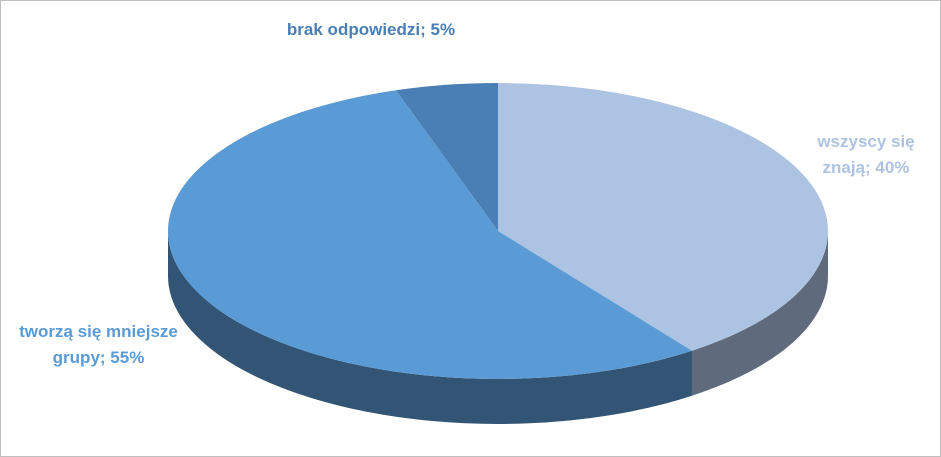 This screenshot has width=941, height=457. What do you see at coordinates (866, 154) in the screenshot?
I see `data-label: wszyscy się znają; 40%` at bounding box center [866, 154].